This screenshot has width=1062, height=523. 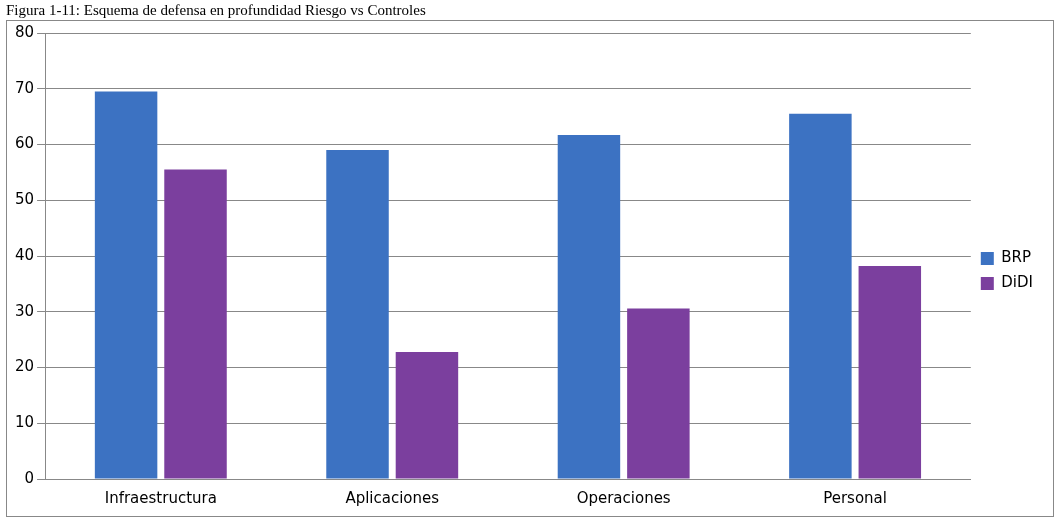 I want to click on y-tick-label: 80, so click(x=24, y=31).